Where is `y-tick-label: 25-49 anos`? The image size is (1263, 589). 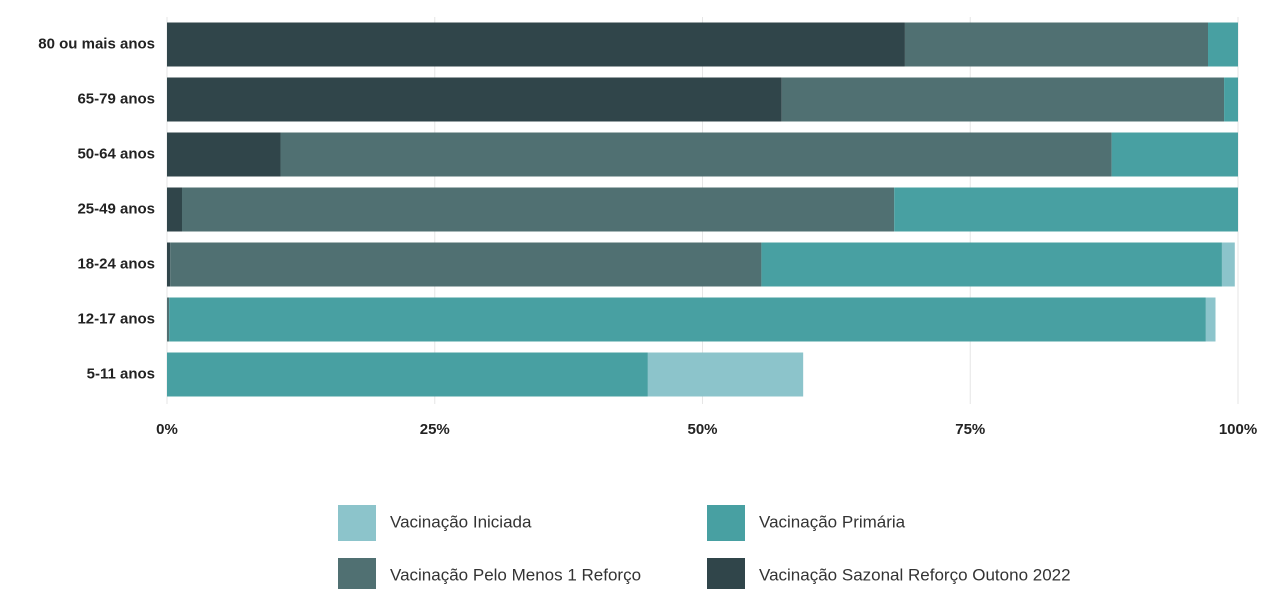
y-tick-label: 25-49 anos is located at coordinates (116, 208).